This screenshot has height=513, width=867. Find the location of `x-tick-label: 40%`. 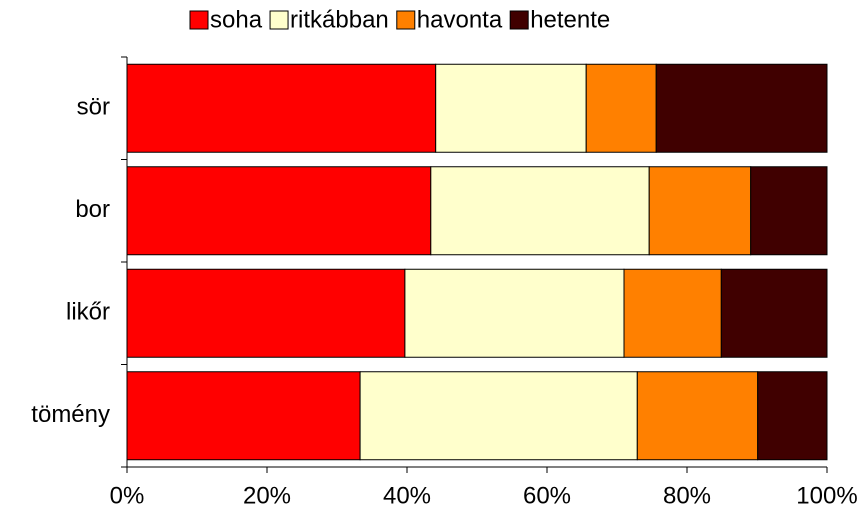

x-tick-label: 40% is located at coordinates (407, 495).